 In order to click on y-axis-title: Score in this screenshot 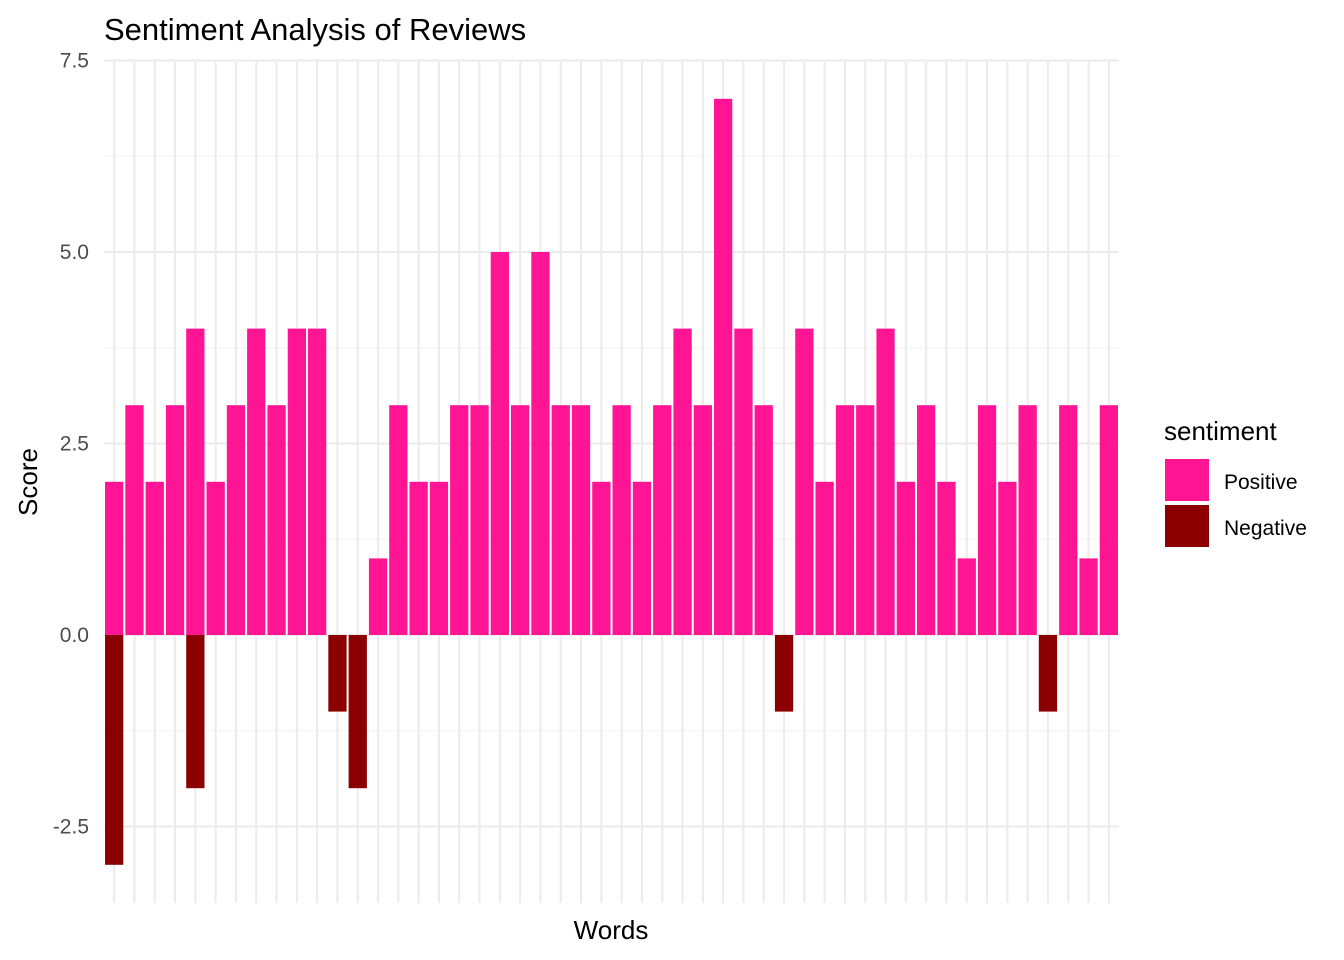, I will do `click(28, 482)`.